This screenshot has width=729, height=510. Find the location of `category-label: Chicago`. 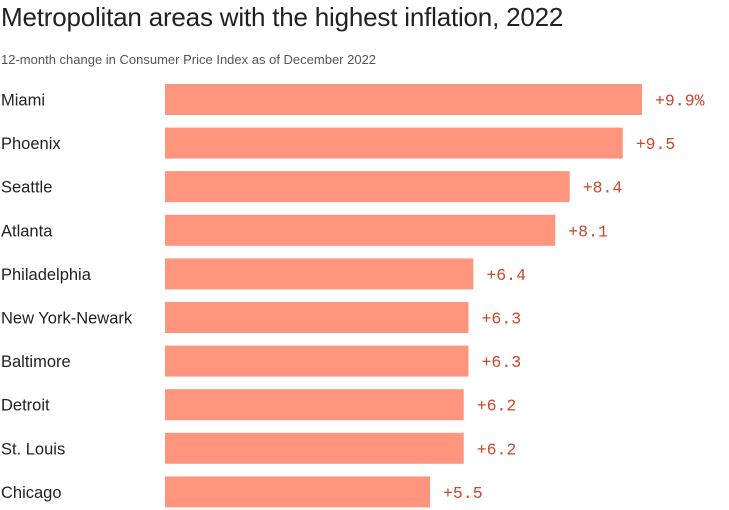

category-label: Chicago is located at coordinates (31, 493).